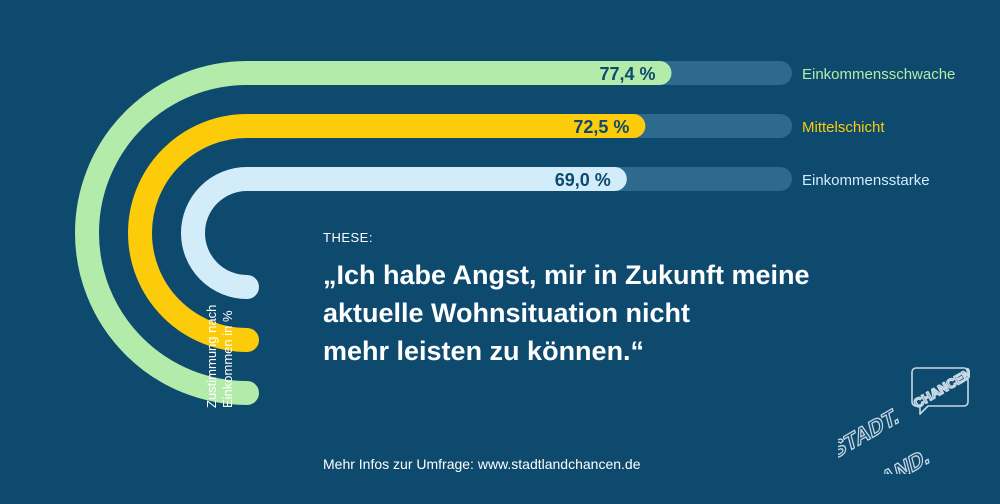 This screenshot has width=1000, height=504. What do you see at coordinates (583, 180) in the screenshot?
I see `value-label-einkommensstarke: 69,0 %` at bounding box center [583, 180].